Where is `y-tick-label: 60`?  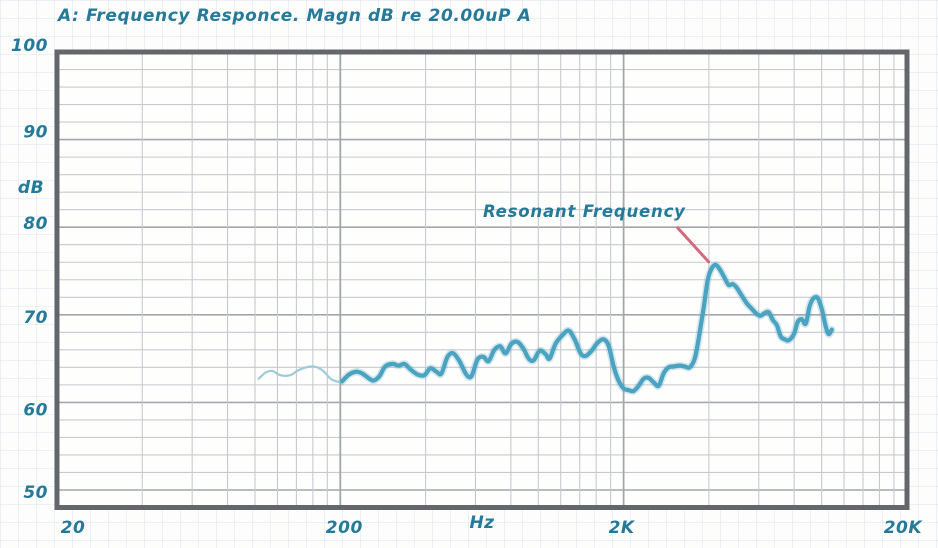
y-tick-label: 60 is located at coordinates (35, 410).